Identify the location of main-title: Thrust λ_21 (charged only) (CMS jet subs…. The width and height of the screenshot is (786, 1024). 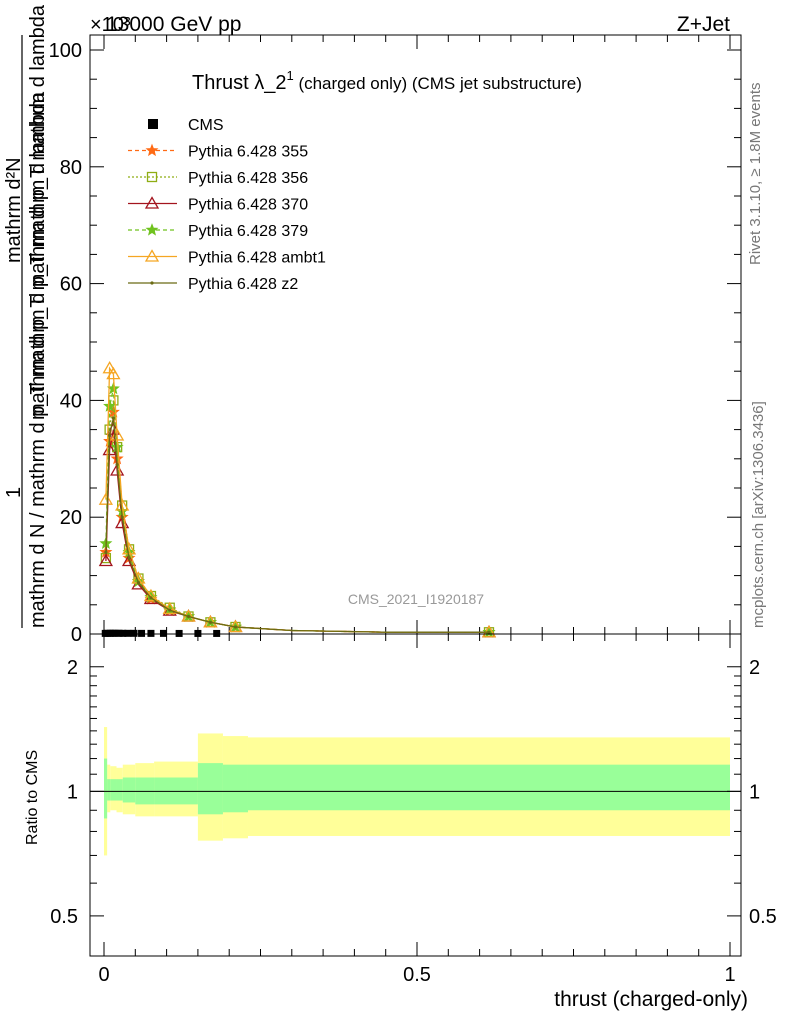
(387, 81).